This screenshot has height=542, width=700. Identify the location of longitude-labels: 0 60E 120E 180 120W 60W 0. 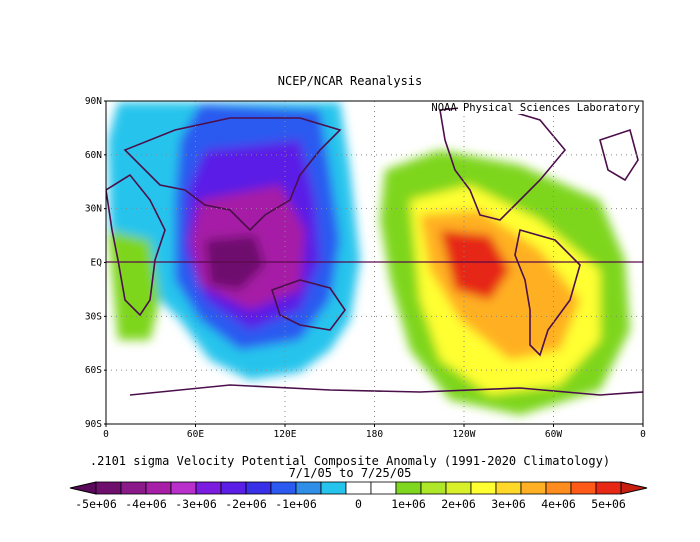
(374, 432).